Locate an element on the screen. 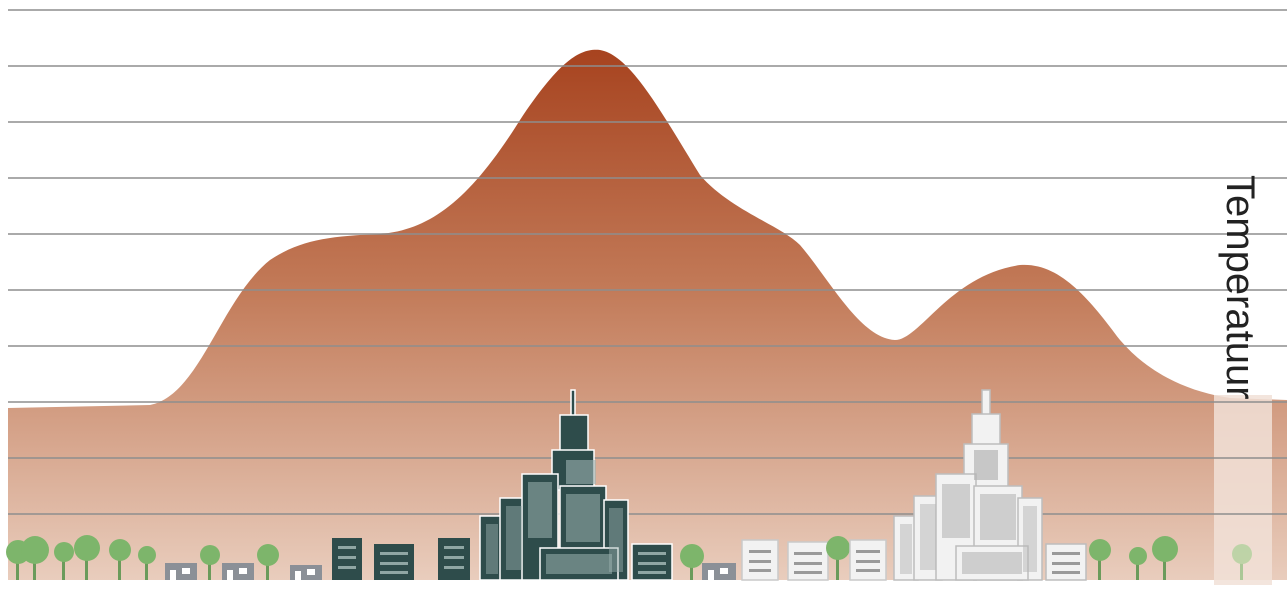 This screenshot has width=1287, height=589. axis-label-temperature: Temperatuur is located at coordinates (1240, 287).